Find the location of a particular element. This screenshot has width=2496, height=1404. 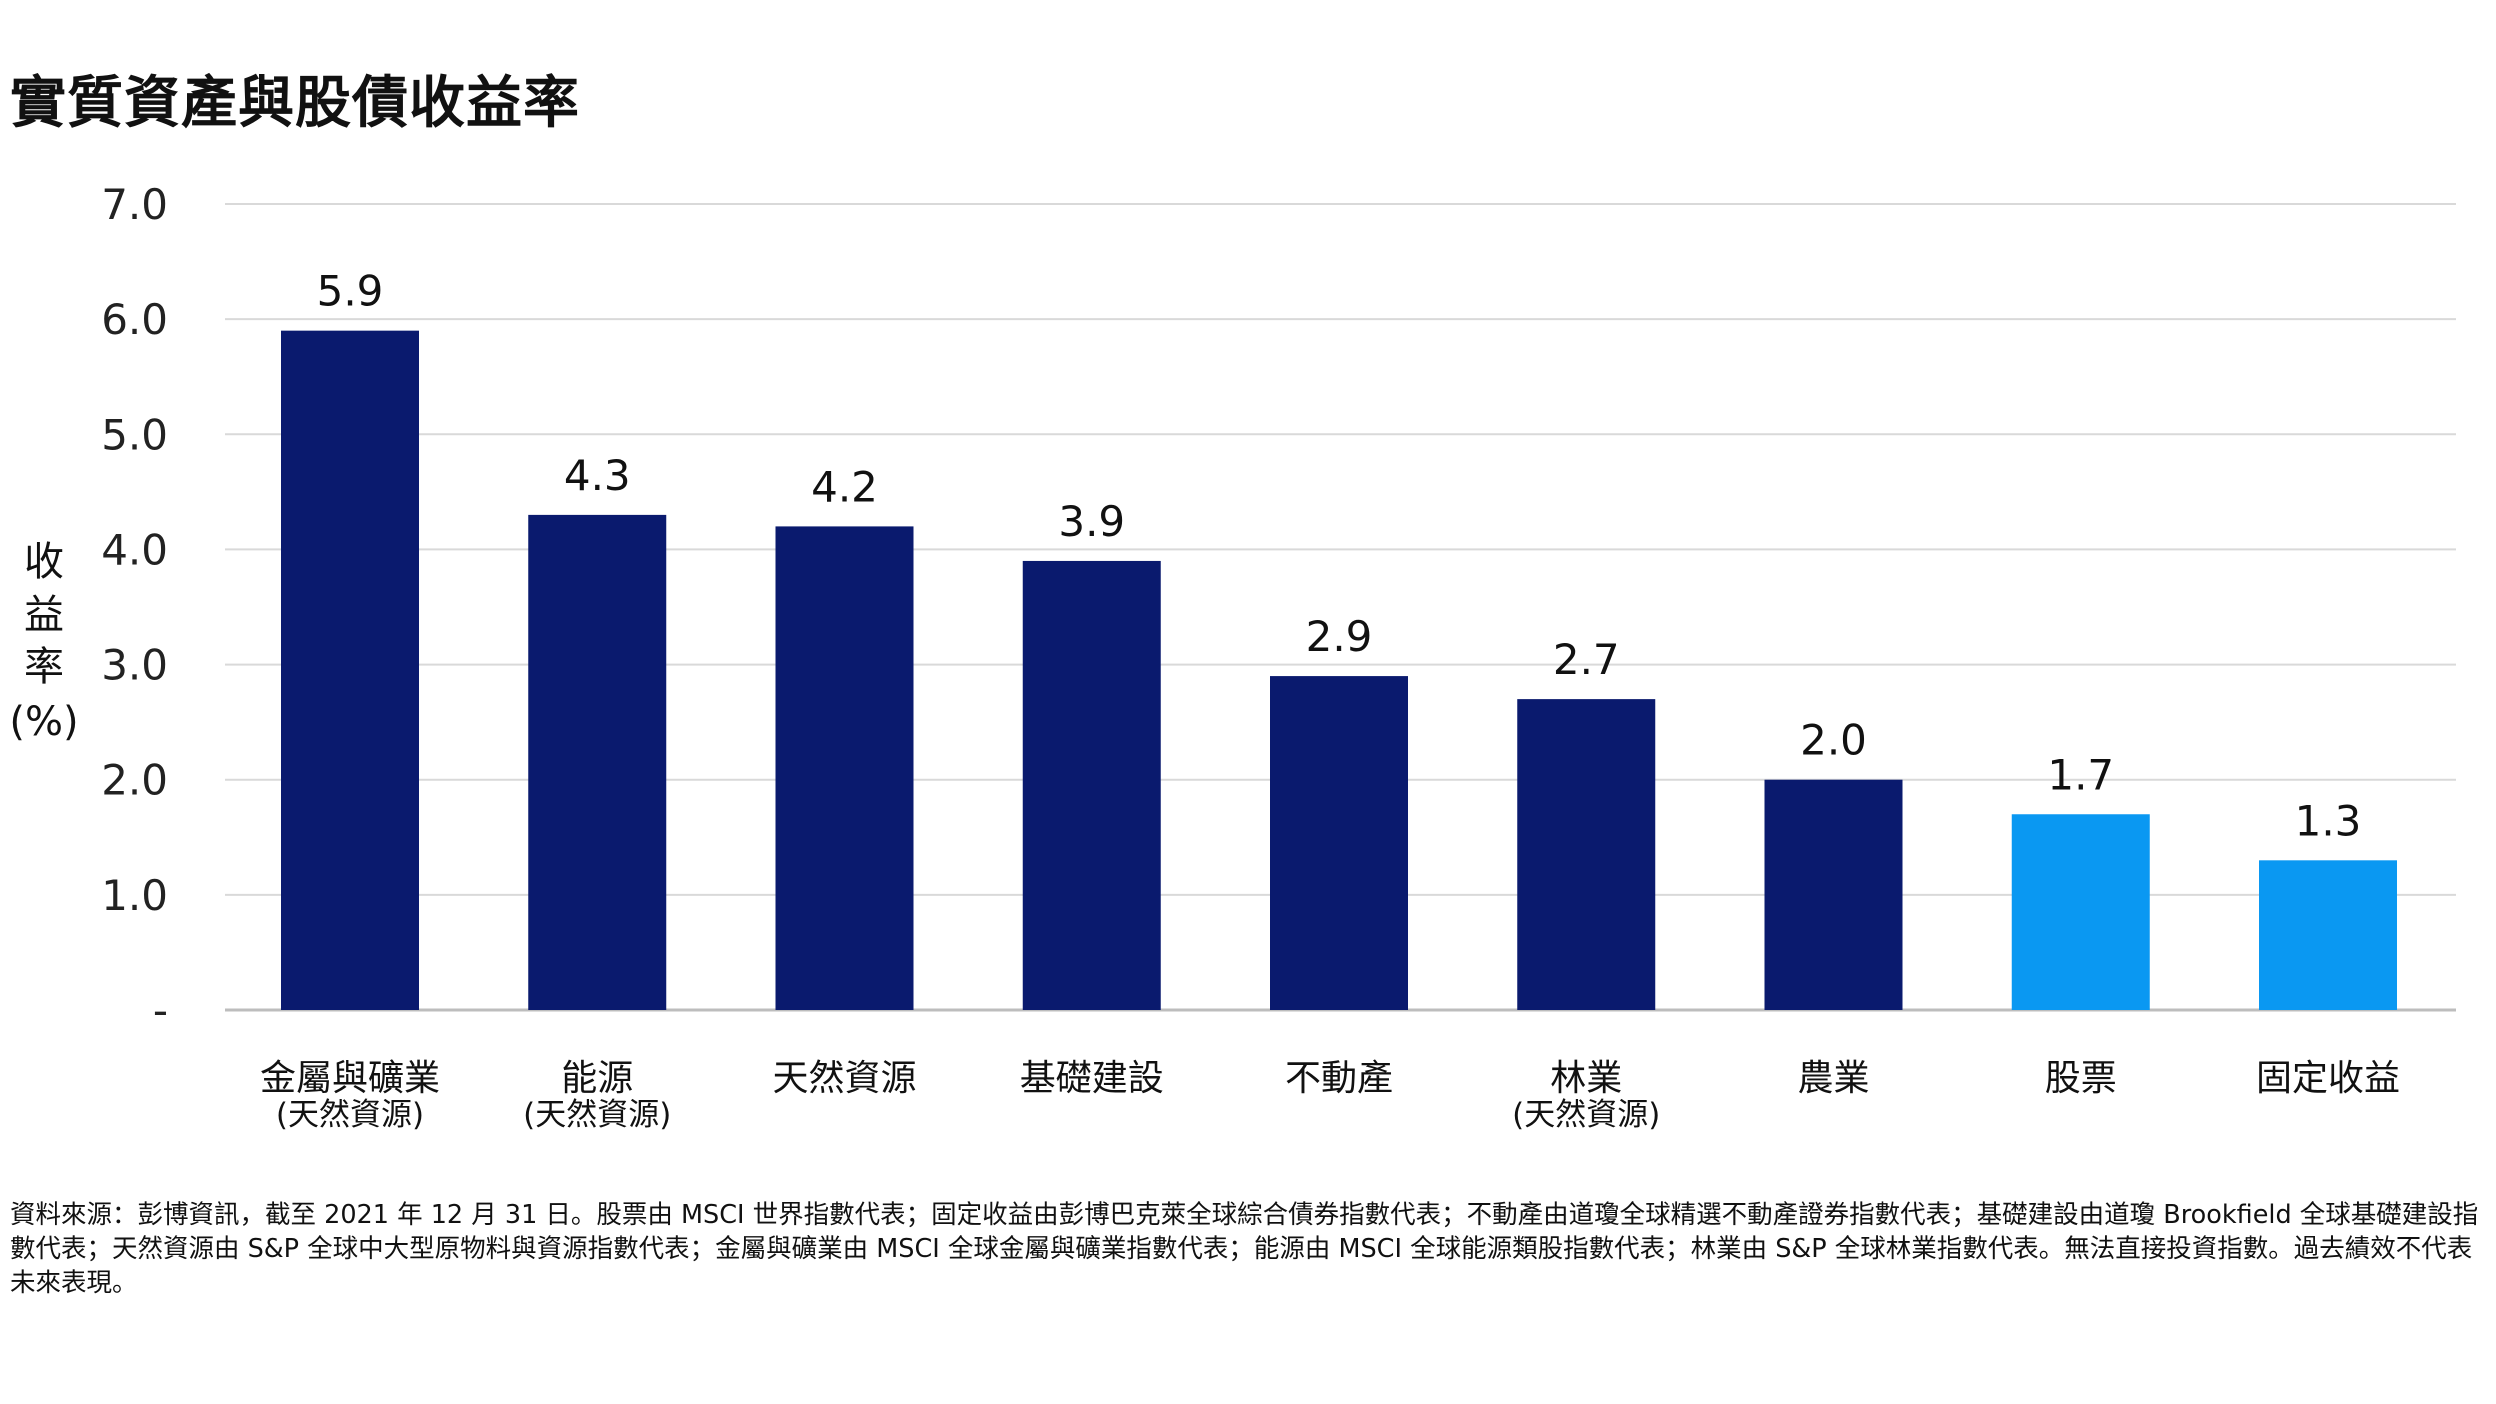

y-axis-label-char: 收 is located at coordinates (44, 562).